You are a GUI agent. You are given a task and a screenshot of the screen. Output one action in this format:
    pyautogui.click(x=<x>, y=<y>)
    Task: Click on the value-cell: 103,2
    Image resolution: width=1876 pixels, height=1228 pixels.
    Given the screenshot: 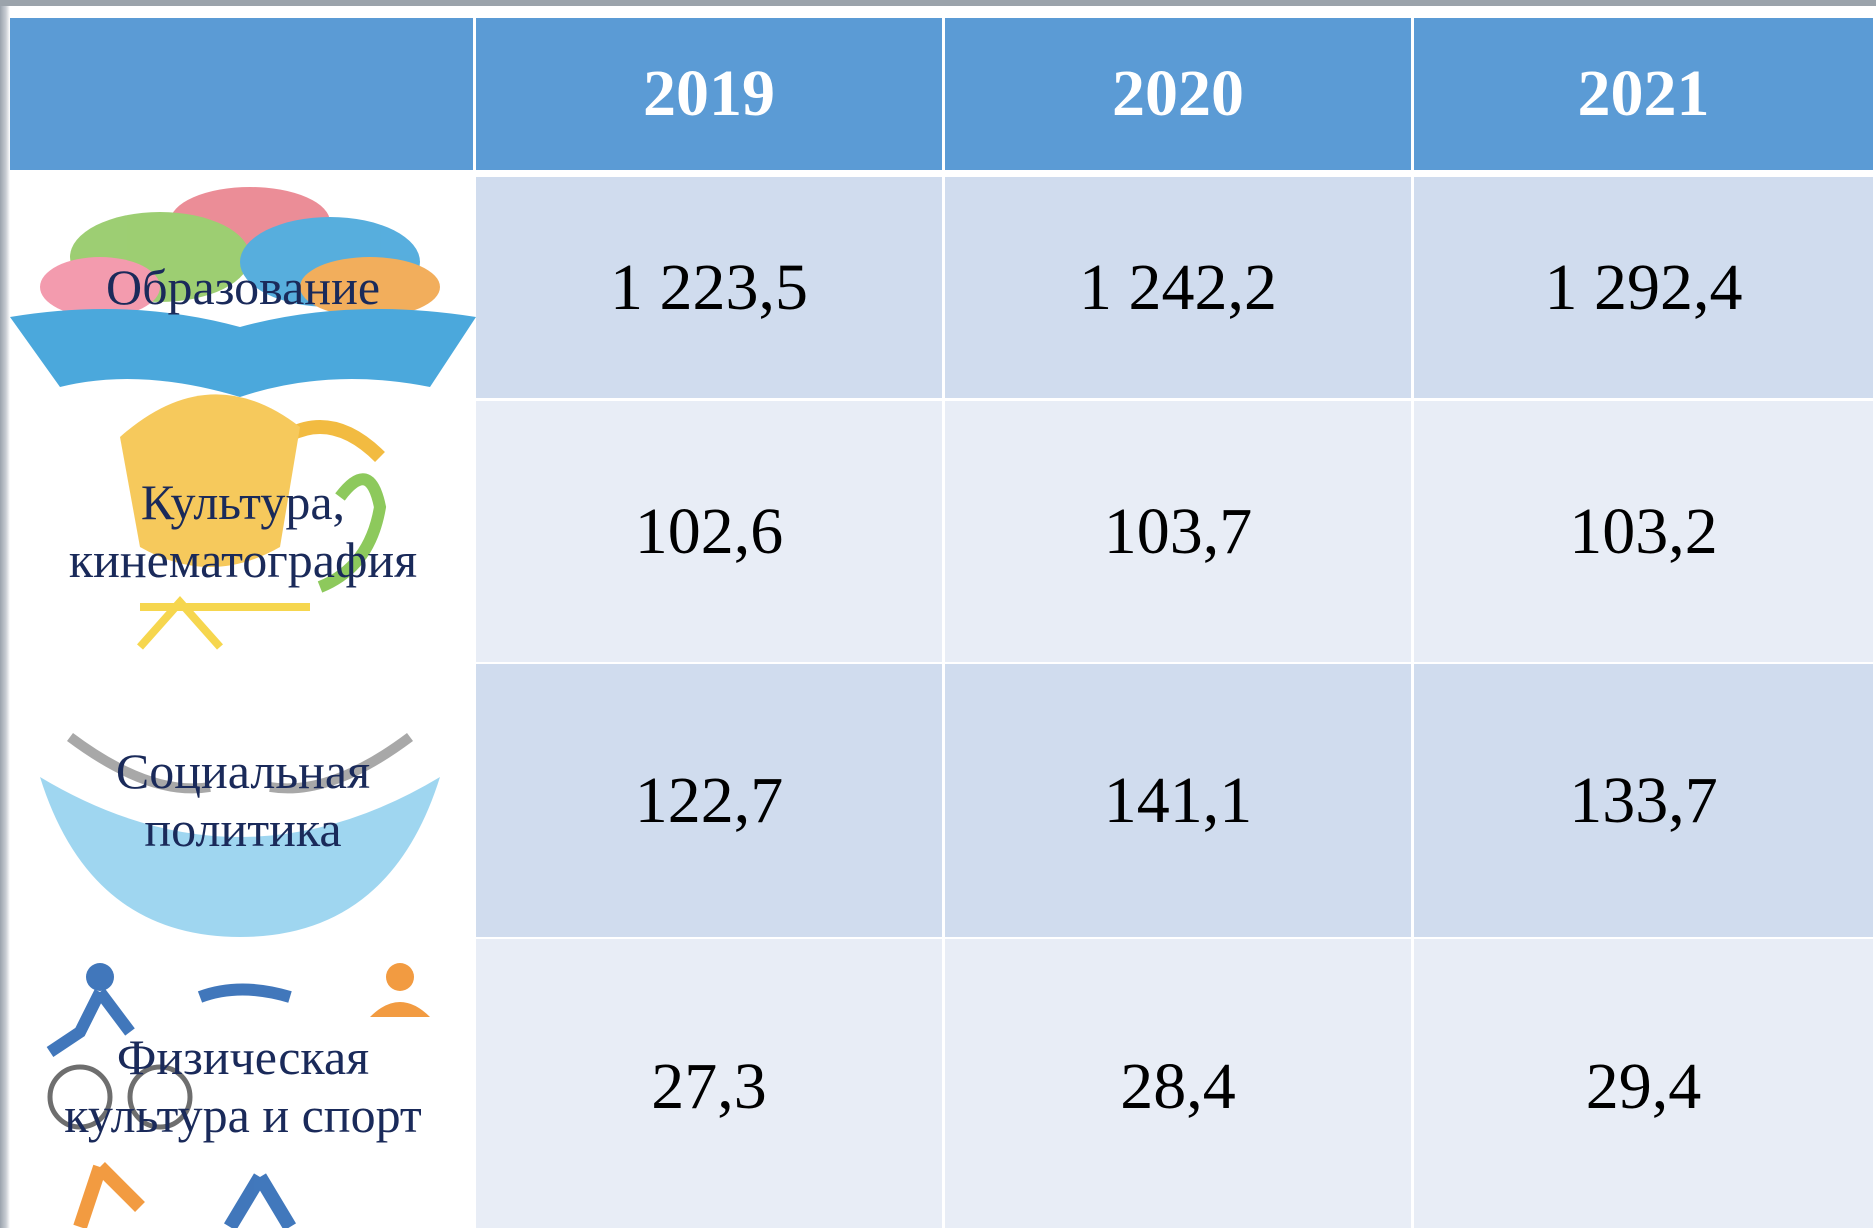 What is the action you would take?
    pyautogui.click(x=1643, y=531)
    